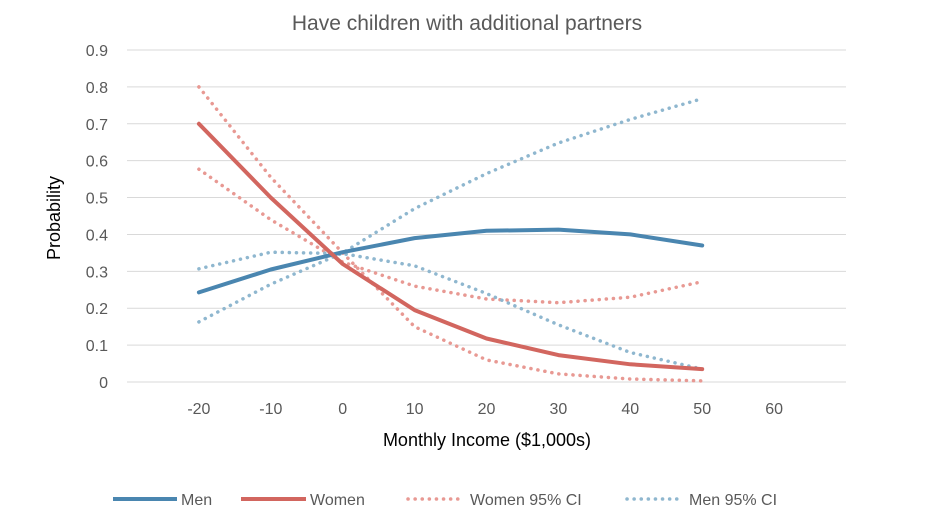 The image size is (942, 530). I want to click on y-tick-label: 0.2, so click(97, 309).